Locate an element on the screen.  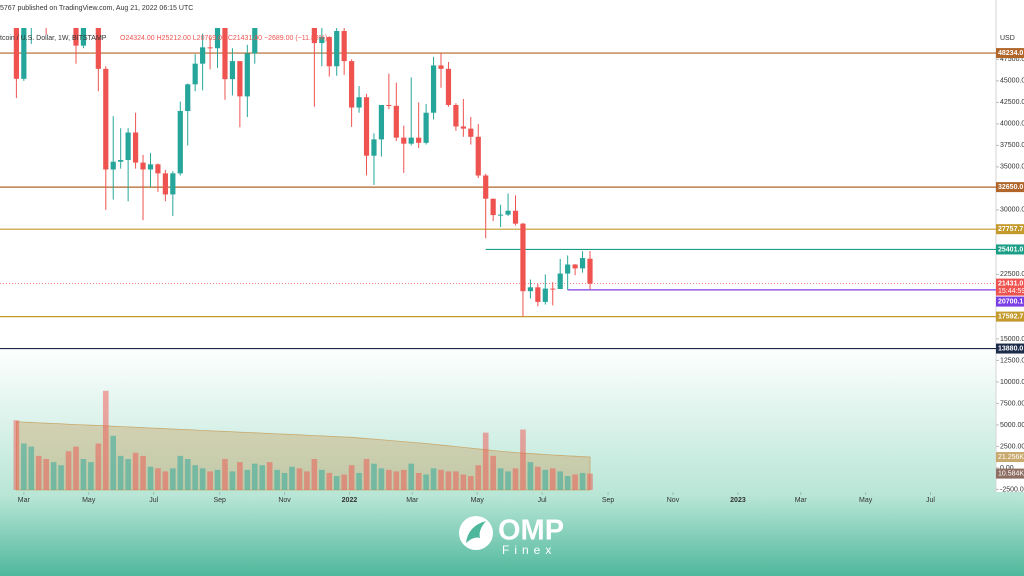
x-tick-label: Sep is located at coordinates (219, 500).